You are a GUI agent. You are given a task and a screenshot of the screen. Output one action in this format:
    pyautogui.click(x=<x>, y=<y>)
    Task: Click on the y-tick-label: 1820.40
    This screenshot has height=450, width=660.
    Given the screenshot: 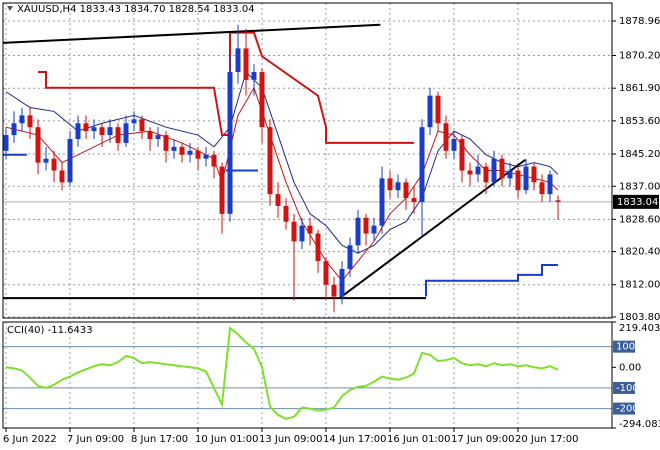 What is the action you would take?
    pyautogui.click(x=639, y=252)
    